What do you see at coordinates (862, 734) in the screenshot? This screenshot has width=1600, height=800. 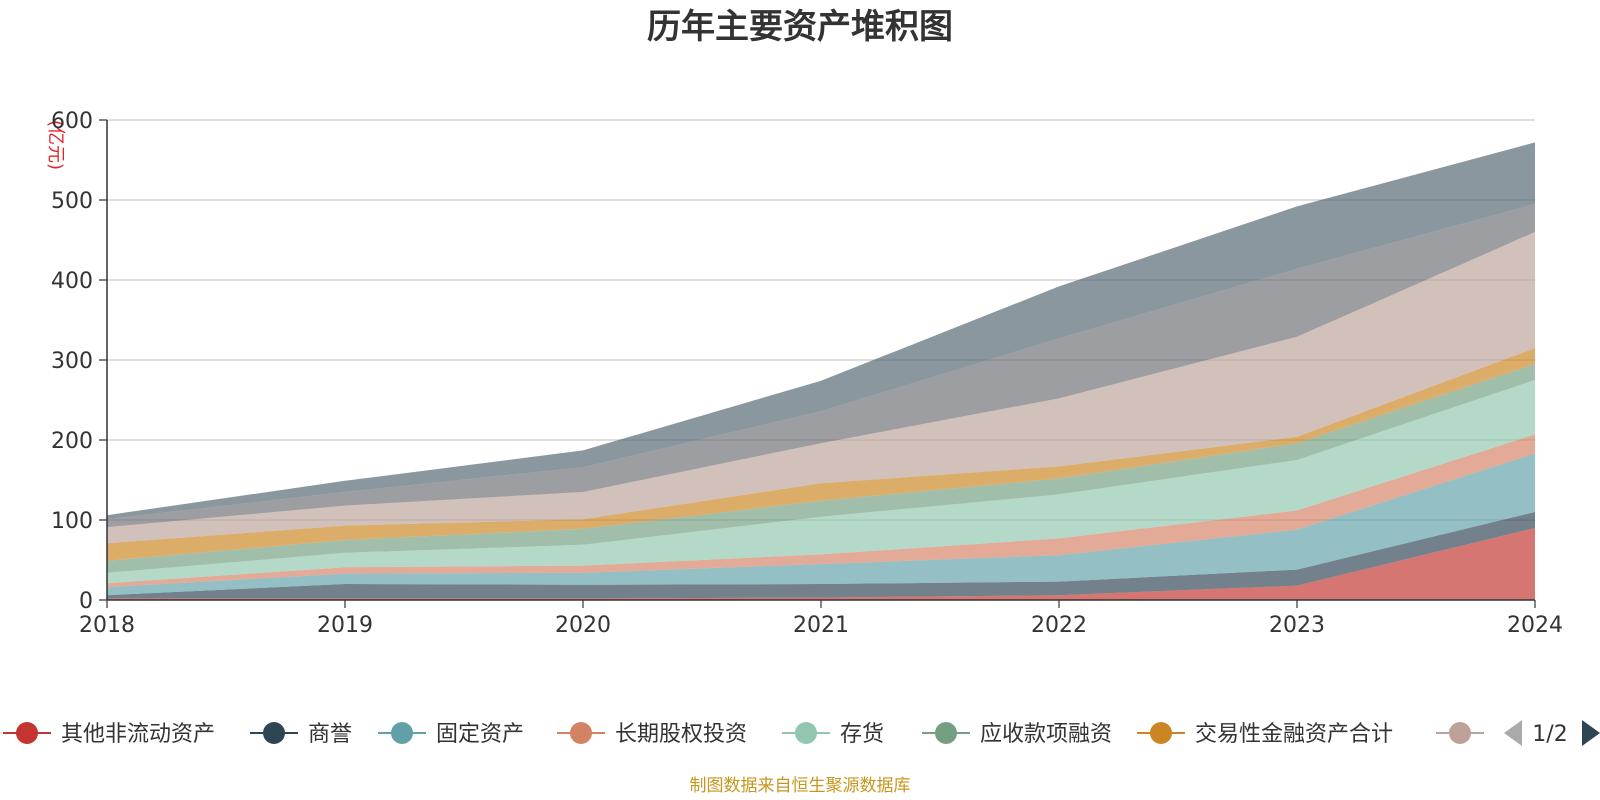 I see `legend-label: 存货` at bounding box center [862, 734].